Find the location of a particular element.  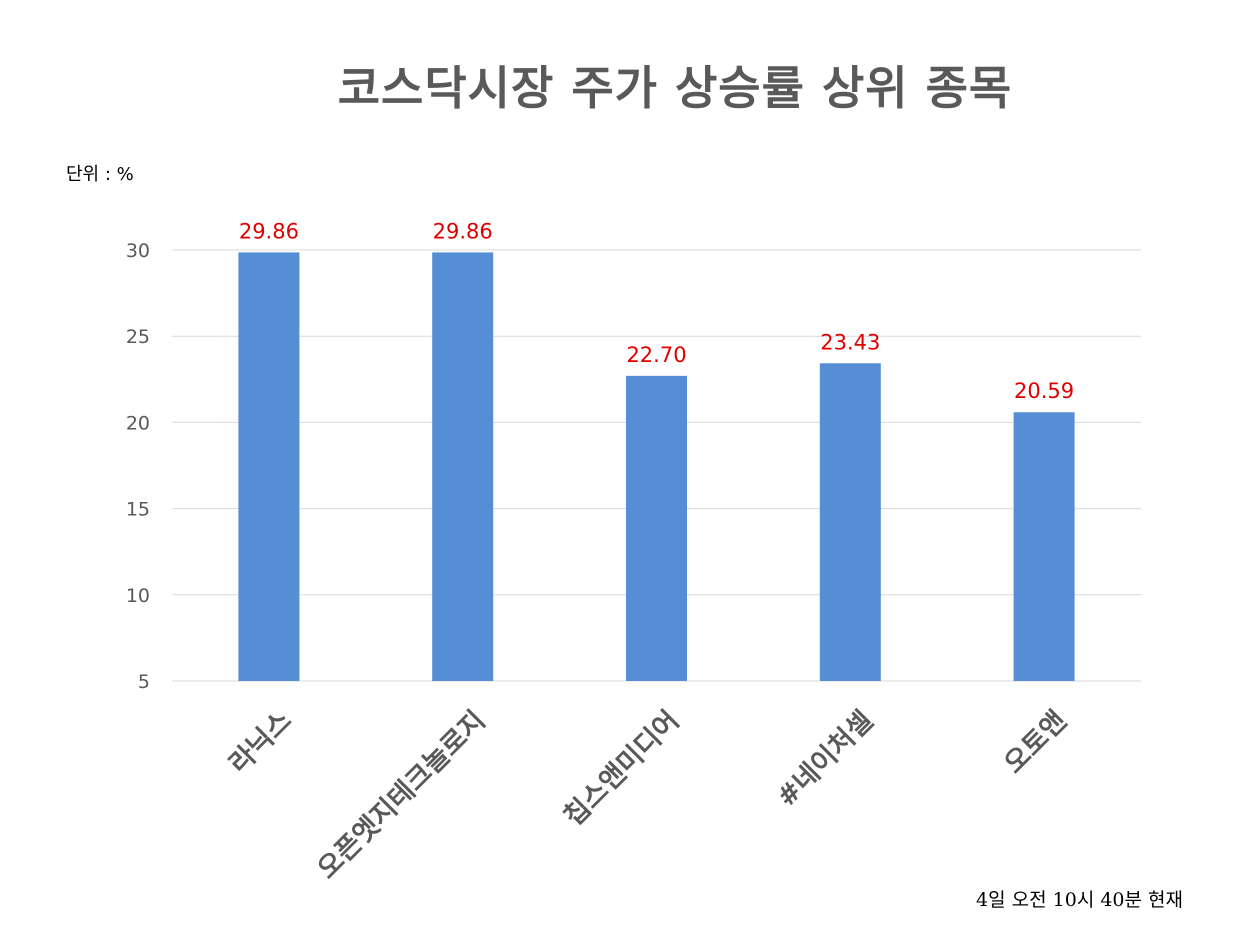

data-label: 23.43 is located at coordinates (850, 342).